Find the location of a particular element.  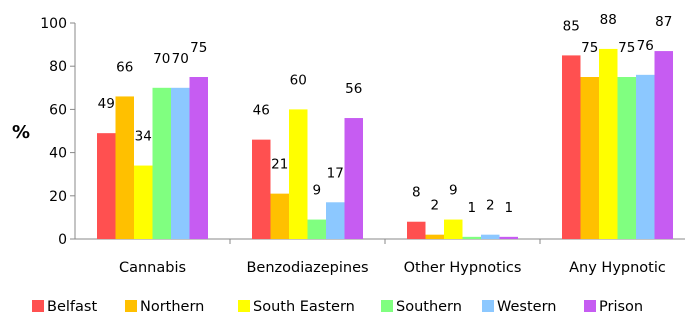

legend-label: South Eastern is located at coordinates (304, 307).